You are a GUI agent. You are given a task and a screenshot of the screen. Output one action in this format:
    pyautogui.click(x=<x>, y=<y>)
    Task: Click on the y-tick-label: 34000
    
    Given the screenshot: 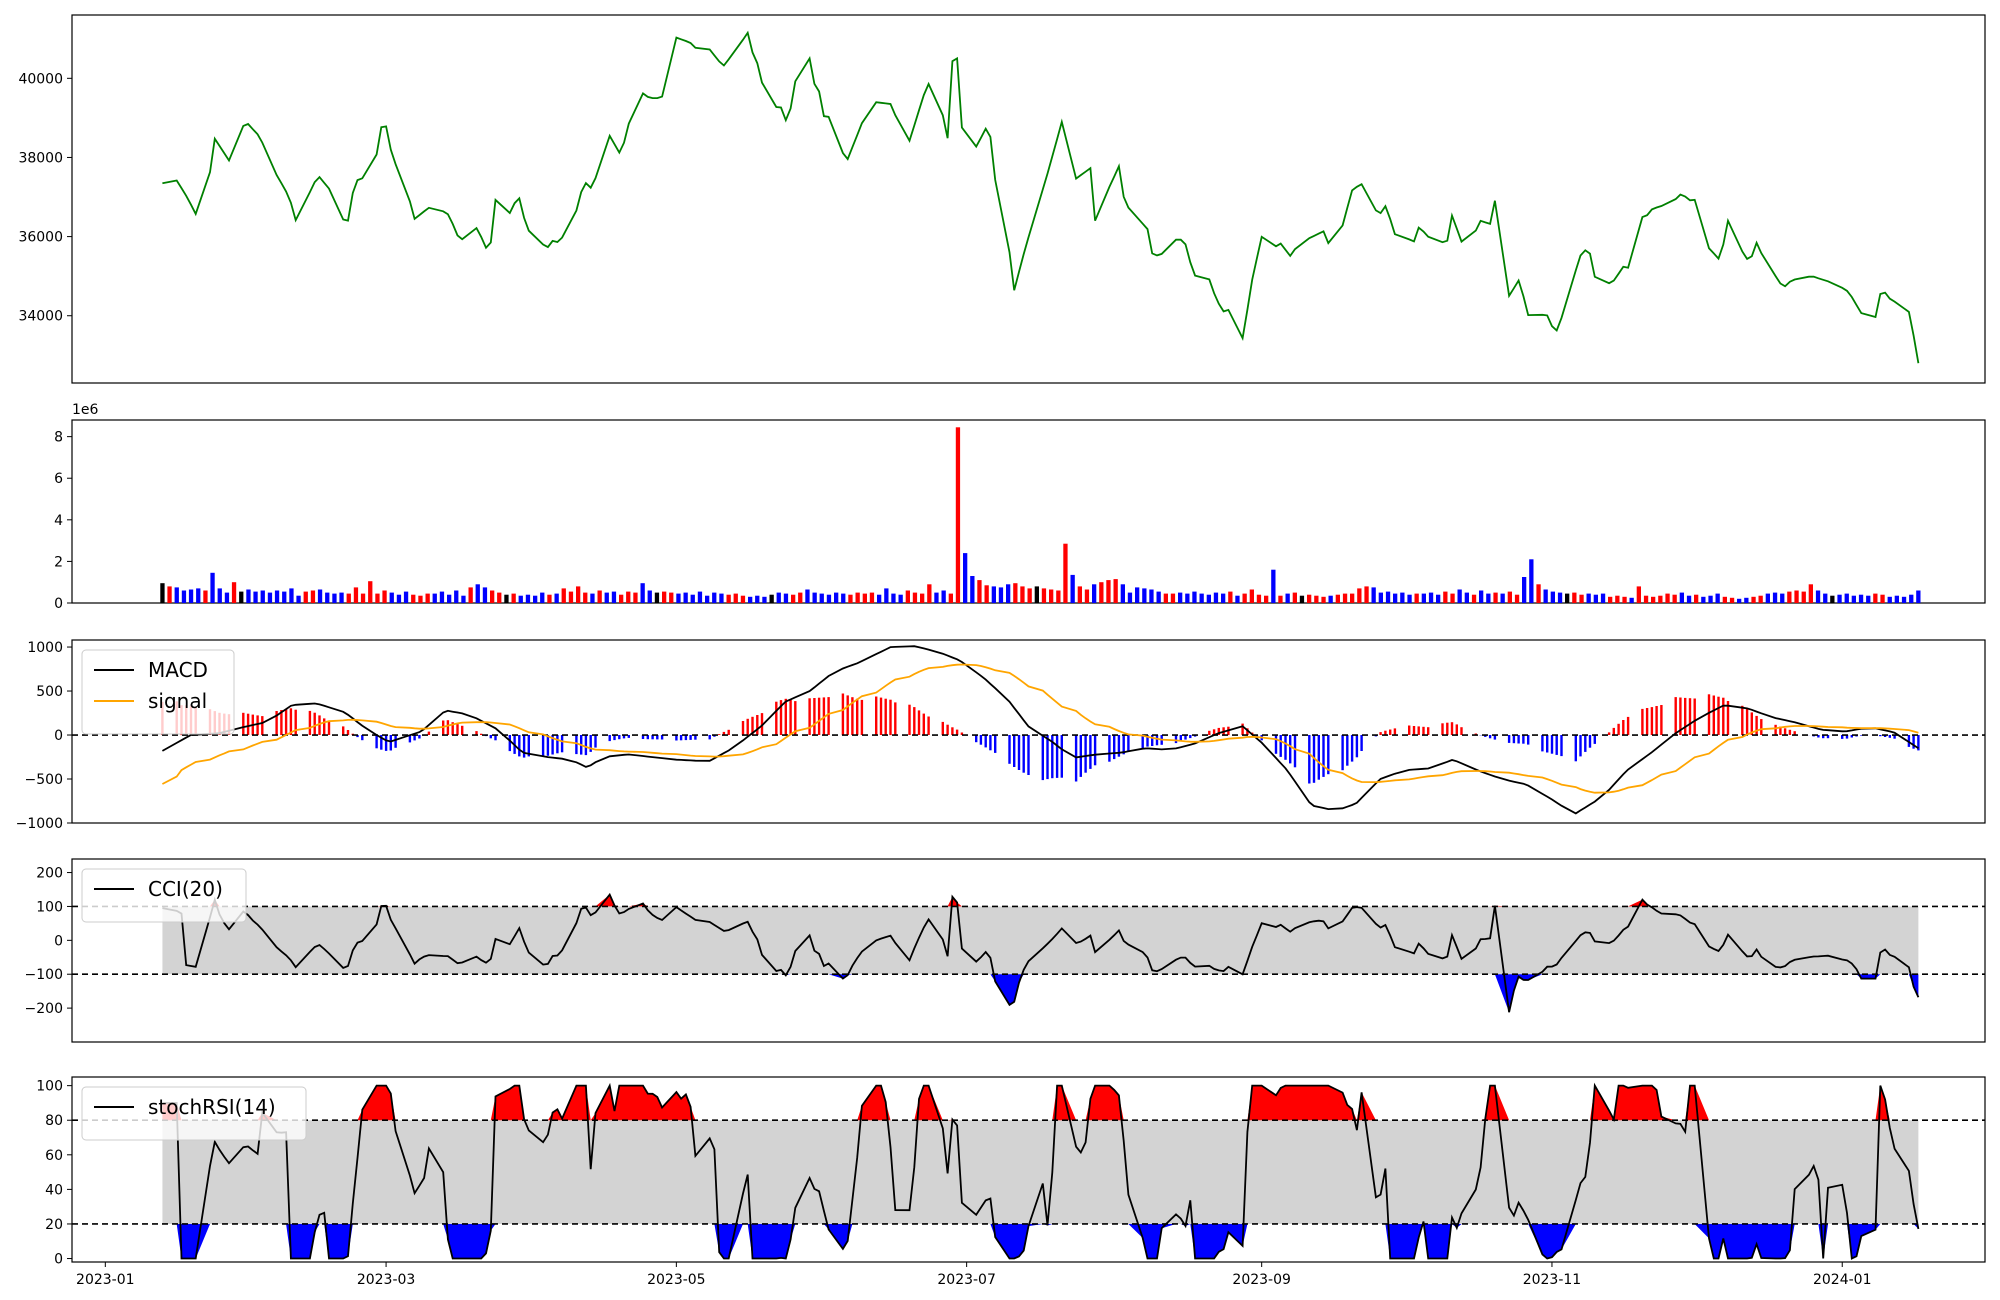 What is the action you would take?
    pyautogui.click(x=40, y=317)
    